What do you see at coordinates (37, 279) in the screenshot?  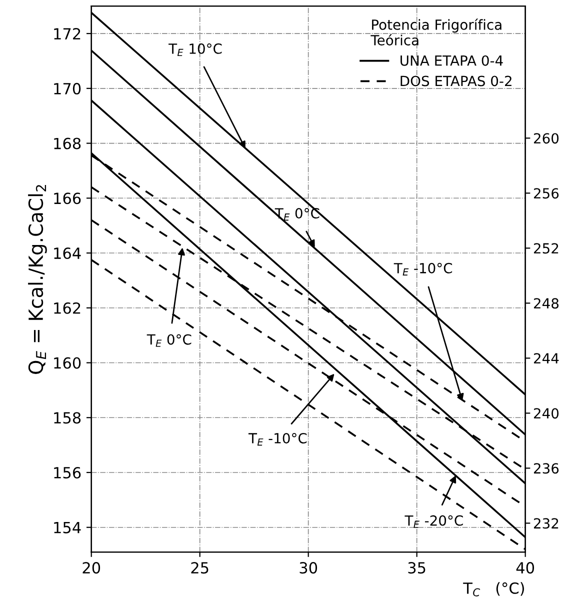 I see `y-axis-title: Q$_{E}$ = Kcal./Kg.CaCl$_{2}$` at bounding box center [37, 279].